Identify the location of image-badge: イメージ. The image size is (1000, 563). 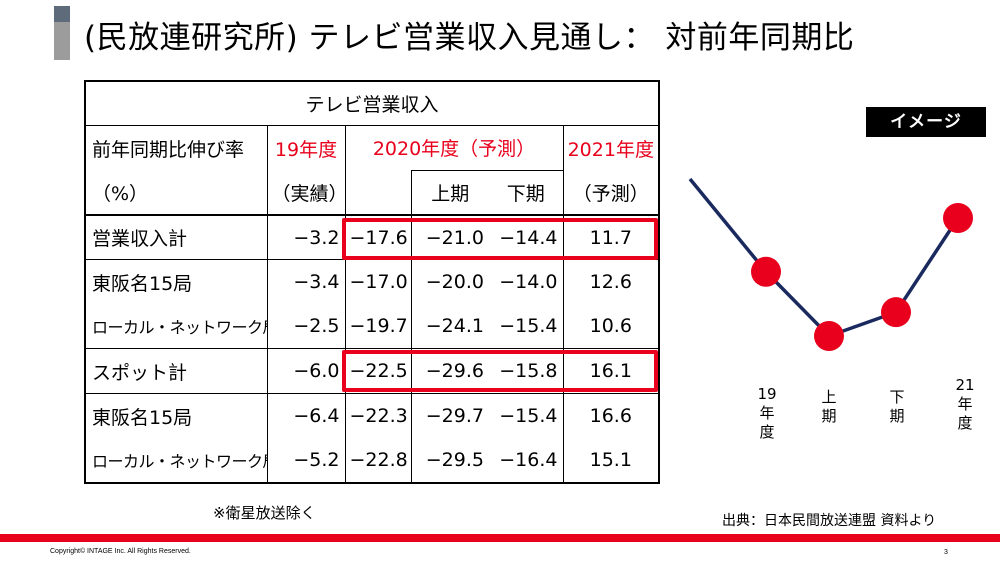
(926, 122).